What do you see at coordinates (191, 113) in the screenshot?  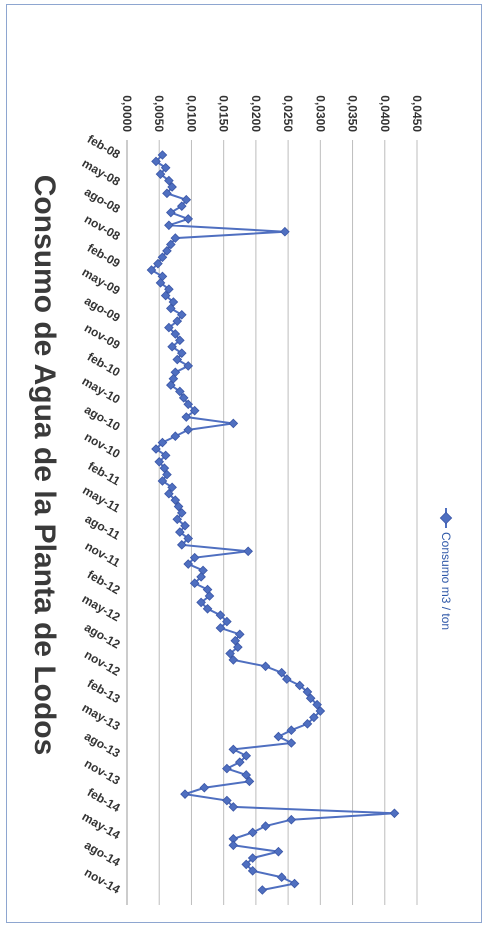 I see `y-tick-label: 0,0100` at bounding box center [191, 113].